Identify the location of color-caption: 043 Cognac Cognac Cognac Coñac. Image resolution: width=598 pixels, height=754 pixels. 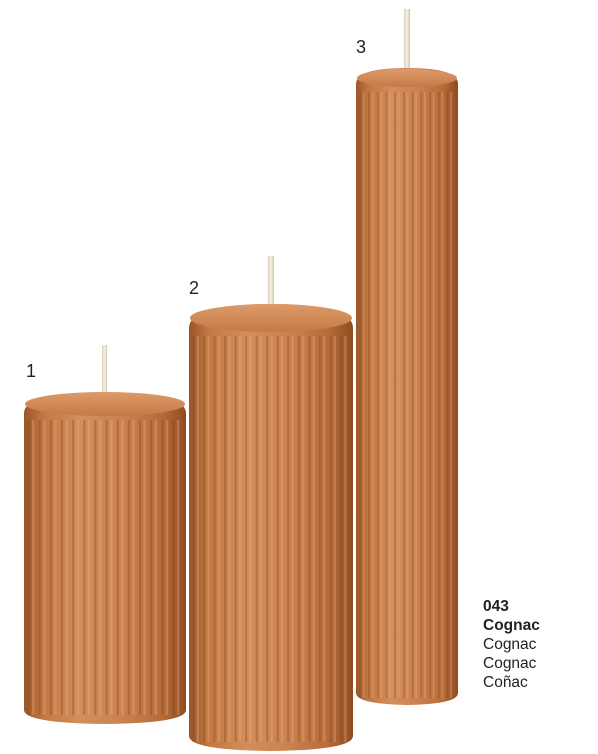
(511, 644).